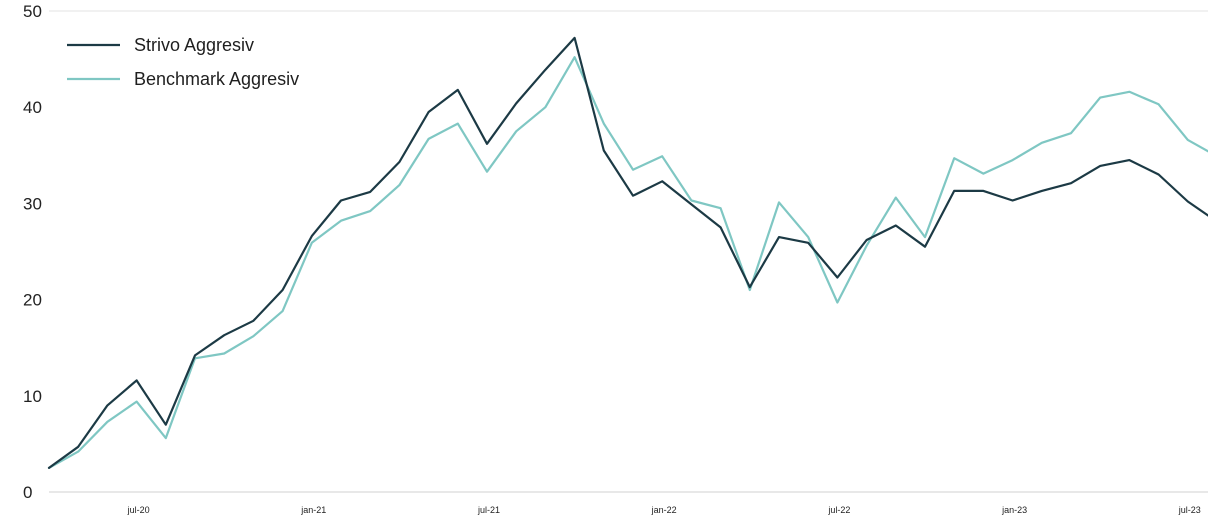  What do you see at coordinates (32, 300) in the screenshot?
I see `y-tick-label: 20` at bounding box center [32, 300].